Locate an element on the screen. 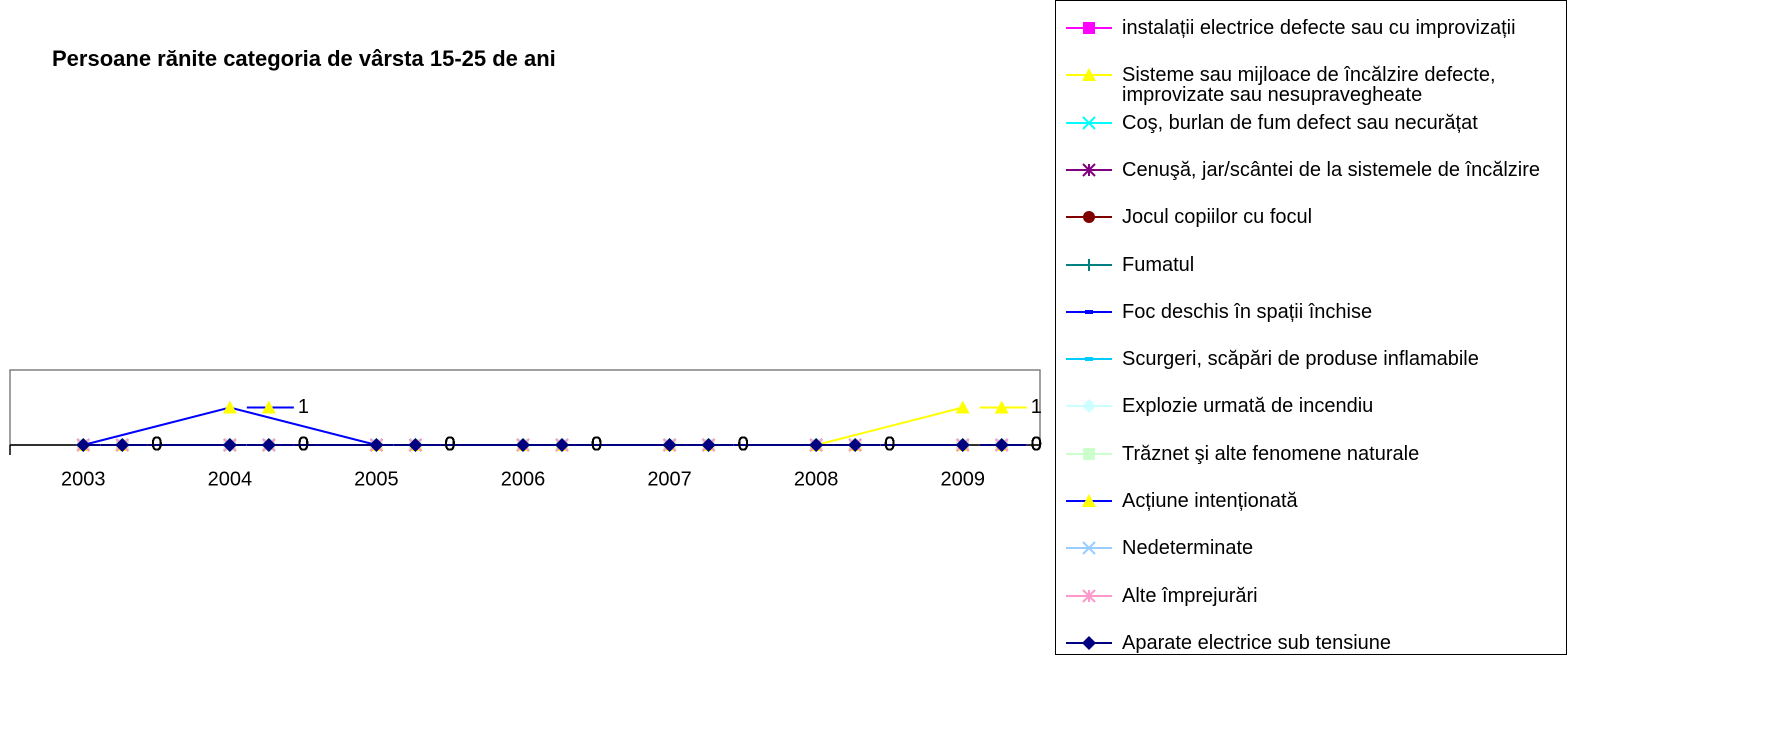  x-tick-label: 2007 is located at coordinates (669, 479).